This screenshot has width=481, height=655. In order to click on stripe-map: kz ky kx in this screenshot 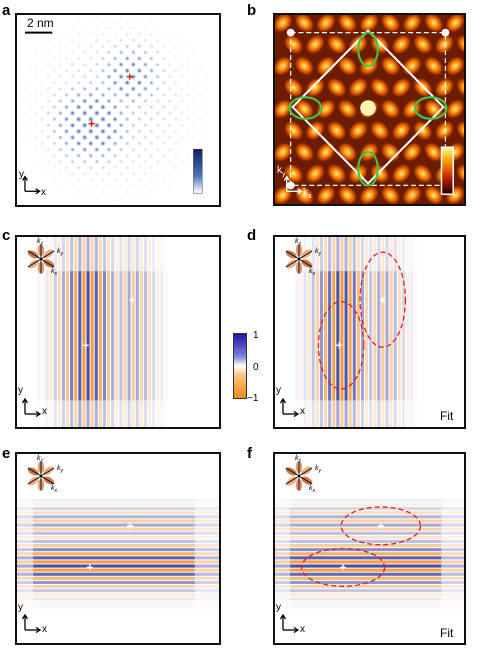, I will do `click(369, 332)`.